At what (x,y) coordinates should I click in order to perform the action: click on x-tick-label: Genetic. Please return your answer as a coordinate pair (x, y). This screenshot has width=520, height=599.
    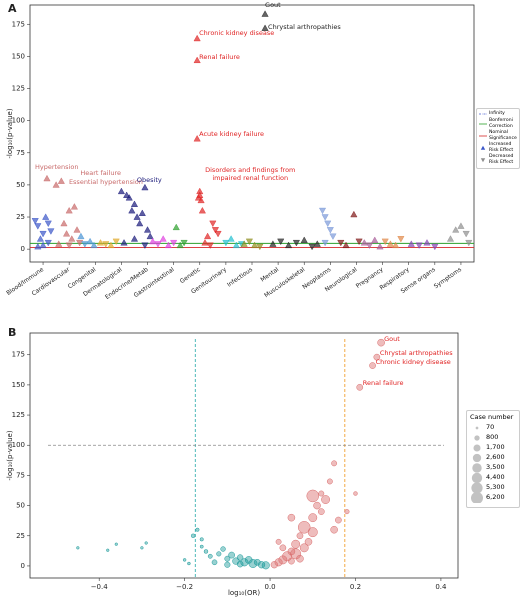
    Looking at the image, I should click on (190, 275).